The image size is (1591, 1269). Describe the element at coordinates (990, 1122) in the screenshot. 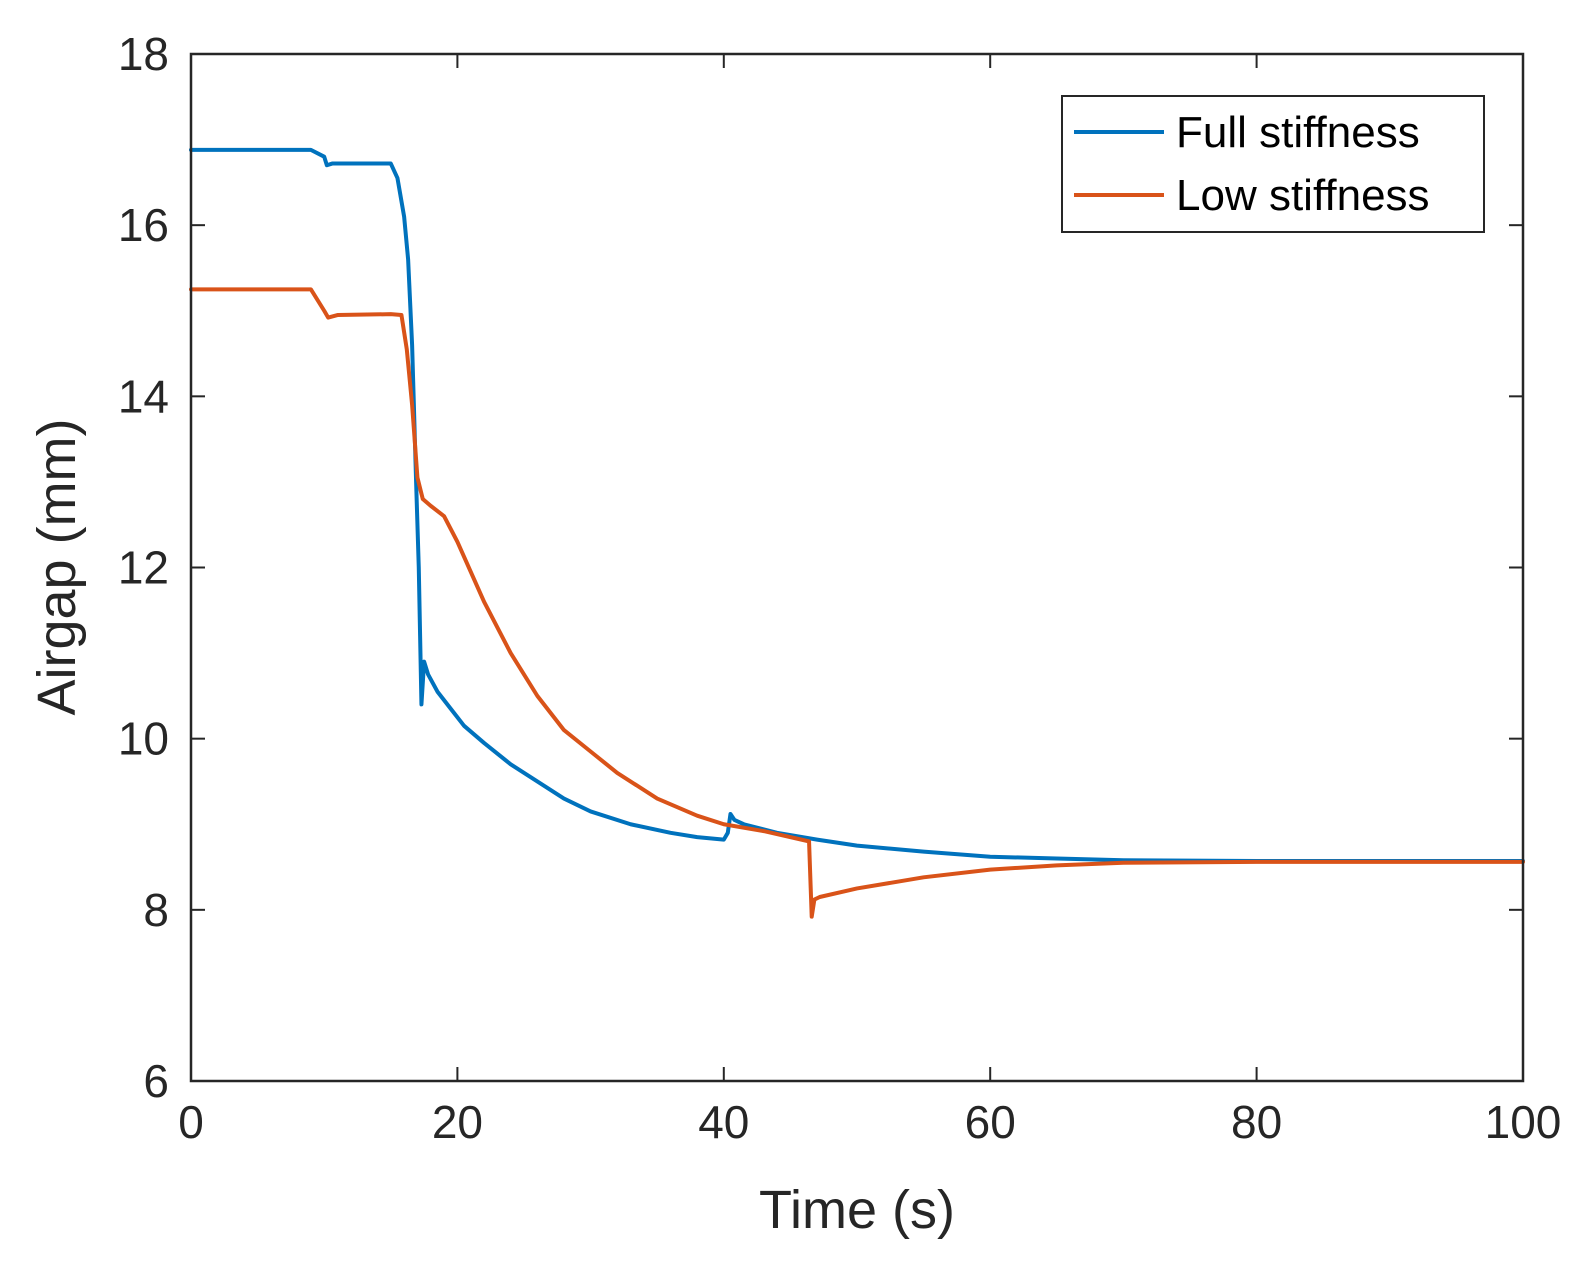

I see `x-tick-label: 60` at that location.